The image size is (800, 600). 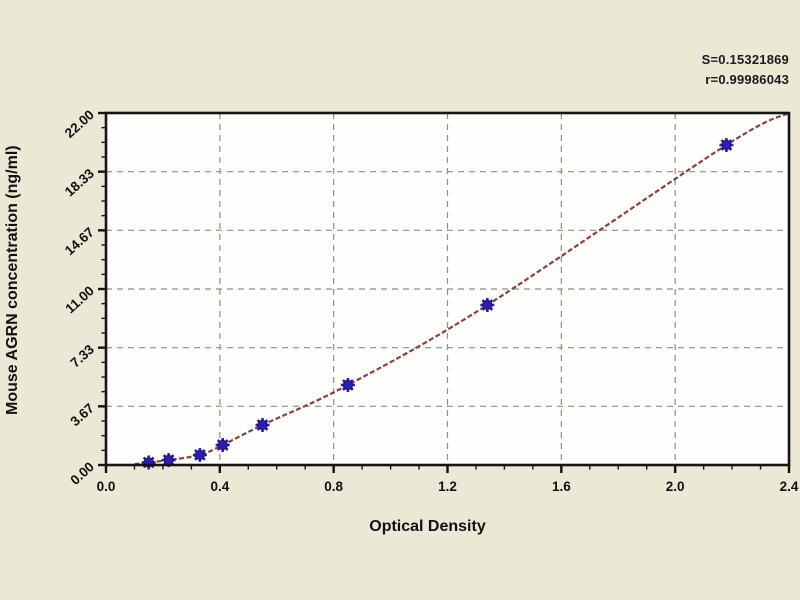 I want to click on fit-statistics: S=0.15321869 r=0.99986043, so click(x=745, y=70).